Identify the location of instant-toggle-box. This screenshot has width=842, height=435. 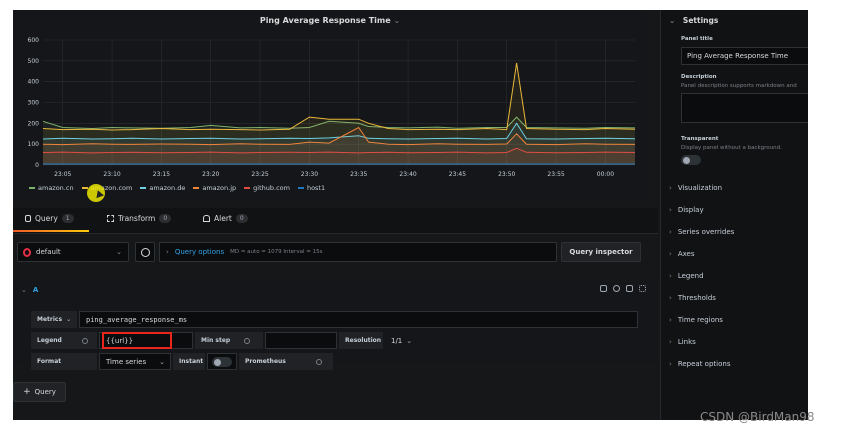
(222, 361).